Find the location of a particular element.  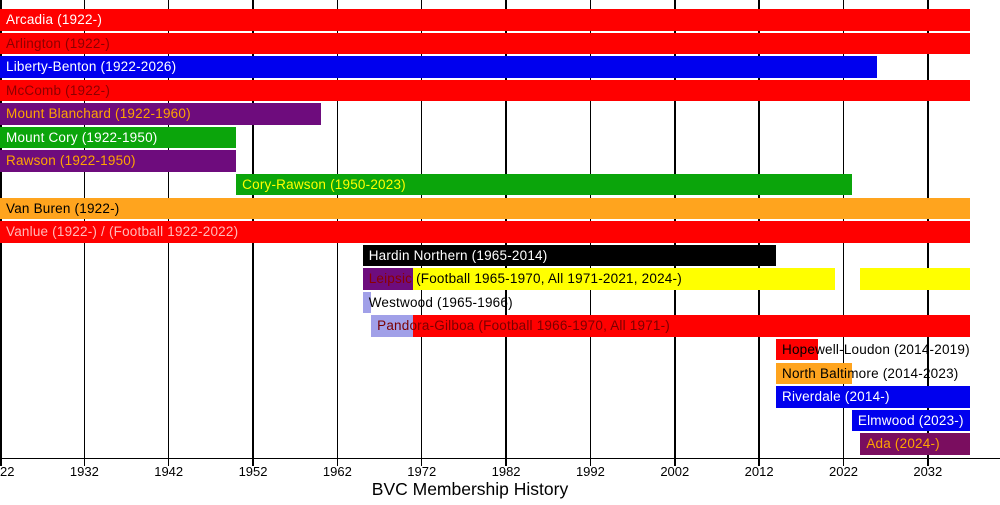

timeline-label-arcadia: Arcadia (1922-) is located at coordinates (54, 20).